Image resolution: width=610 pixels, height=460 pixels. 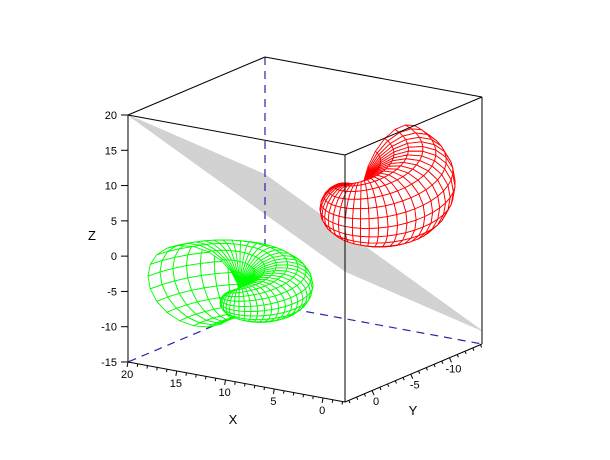 What do you see at coordinates (230, 283) in the screenshot?
I see `green-shell-surface` at bounding box center [230, 283].